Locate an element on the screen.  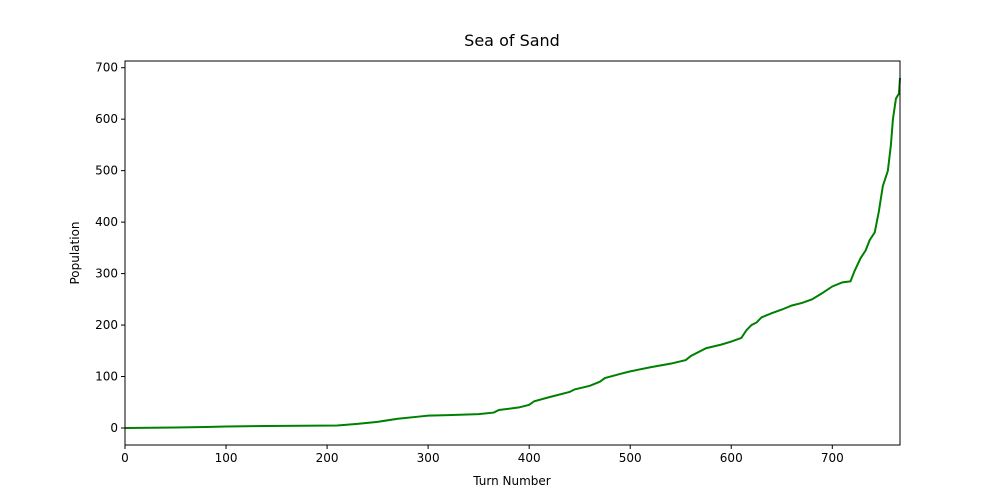
y-tick-label: 100 is located at coordinates (106, 377).